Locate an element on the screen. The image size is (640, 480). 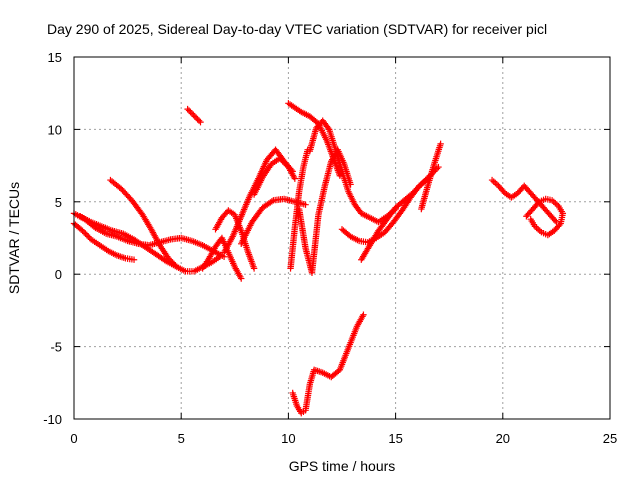
y-axis-label: SDTVAR / TECUs is located at coordinates (14, 238).